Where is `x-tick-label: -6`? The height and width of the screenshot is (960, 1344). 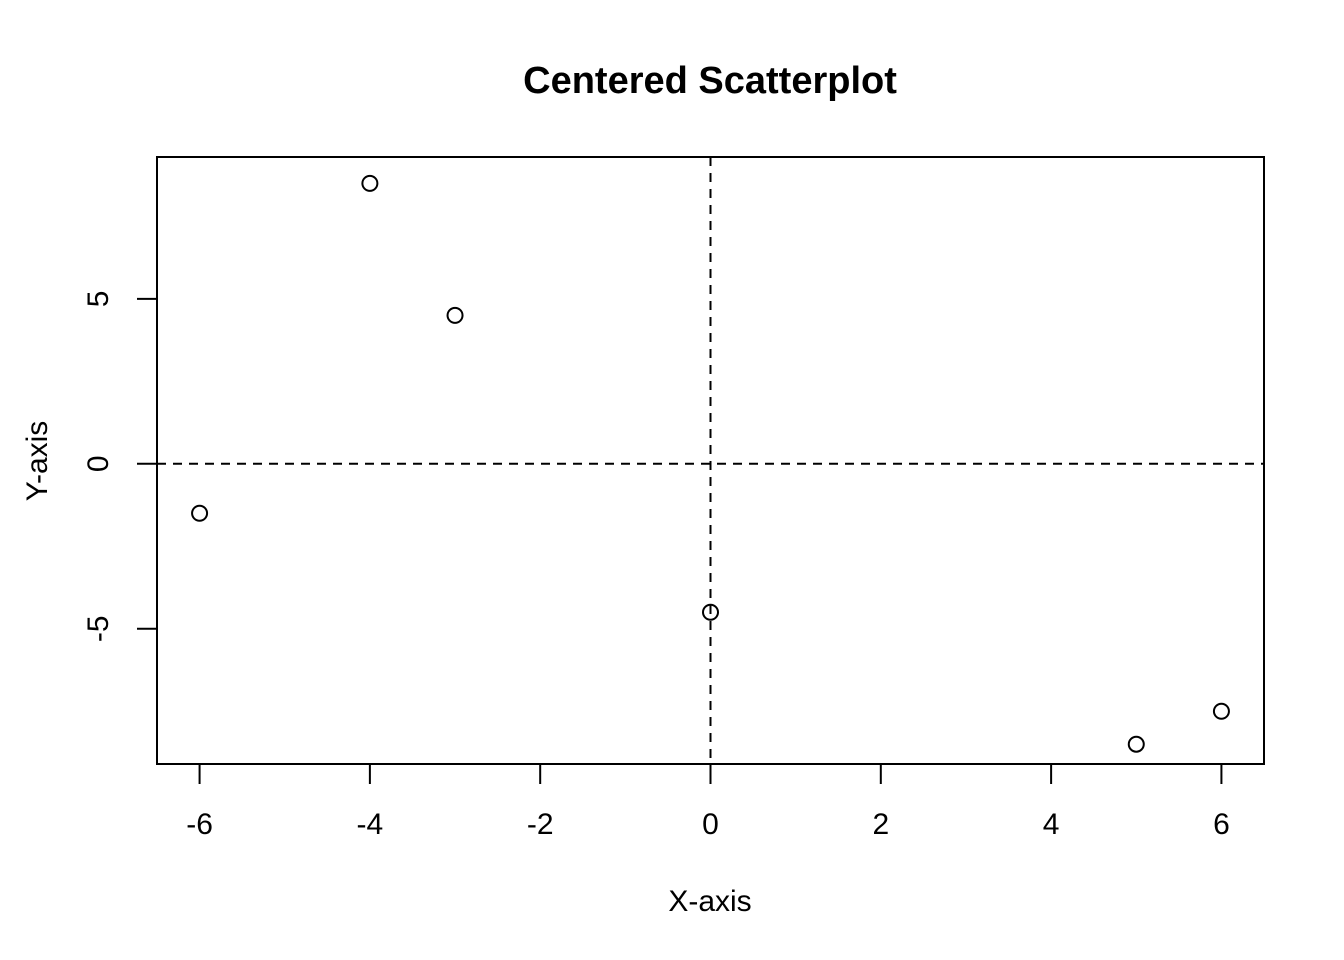
x-tick-label: -6 is located at coordinates (199, 824).